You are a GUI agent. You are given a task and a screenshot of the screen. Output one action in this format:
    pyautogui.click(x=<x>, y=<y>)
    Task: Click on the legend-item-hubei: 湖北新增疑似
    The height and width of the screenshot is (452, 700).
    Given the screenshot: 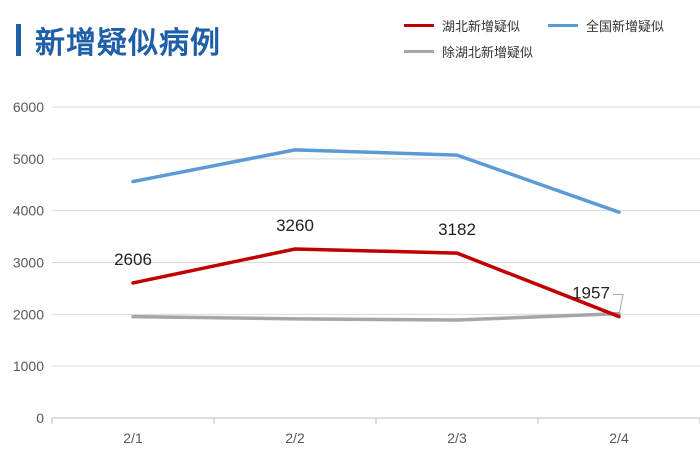 What is the action you would take?
    pyautogui.click(x=462, y=25)
    